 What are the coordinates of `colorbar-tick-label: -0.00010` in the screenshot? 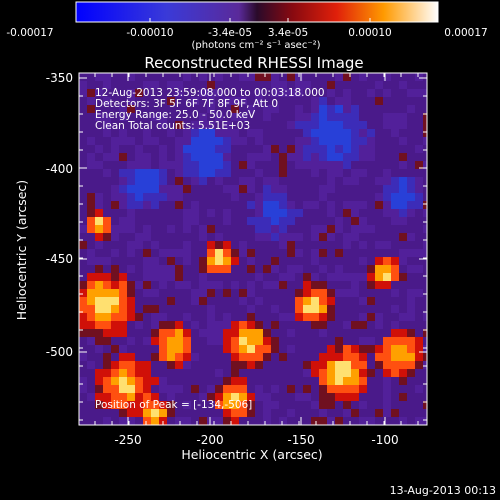 It's located at (149, 33).